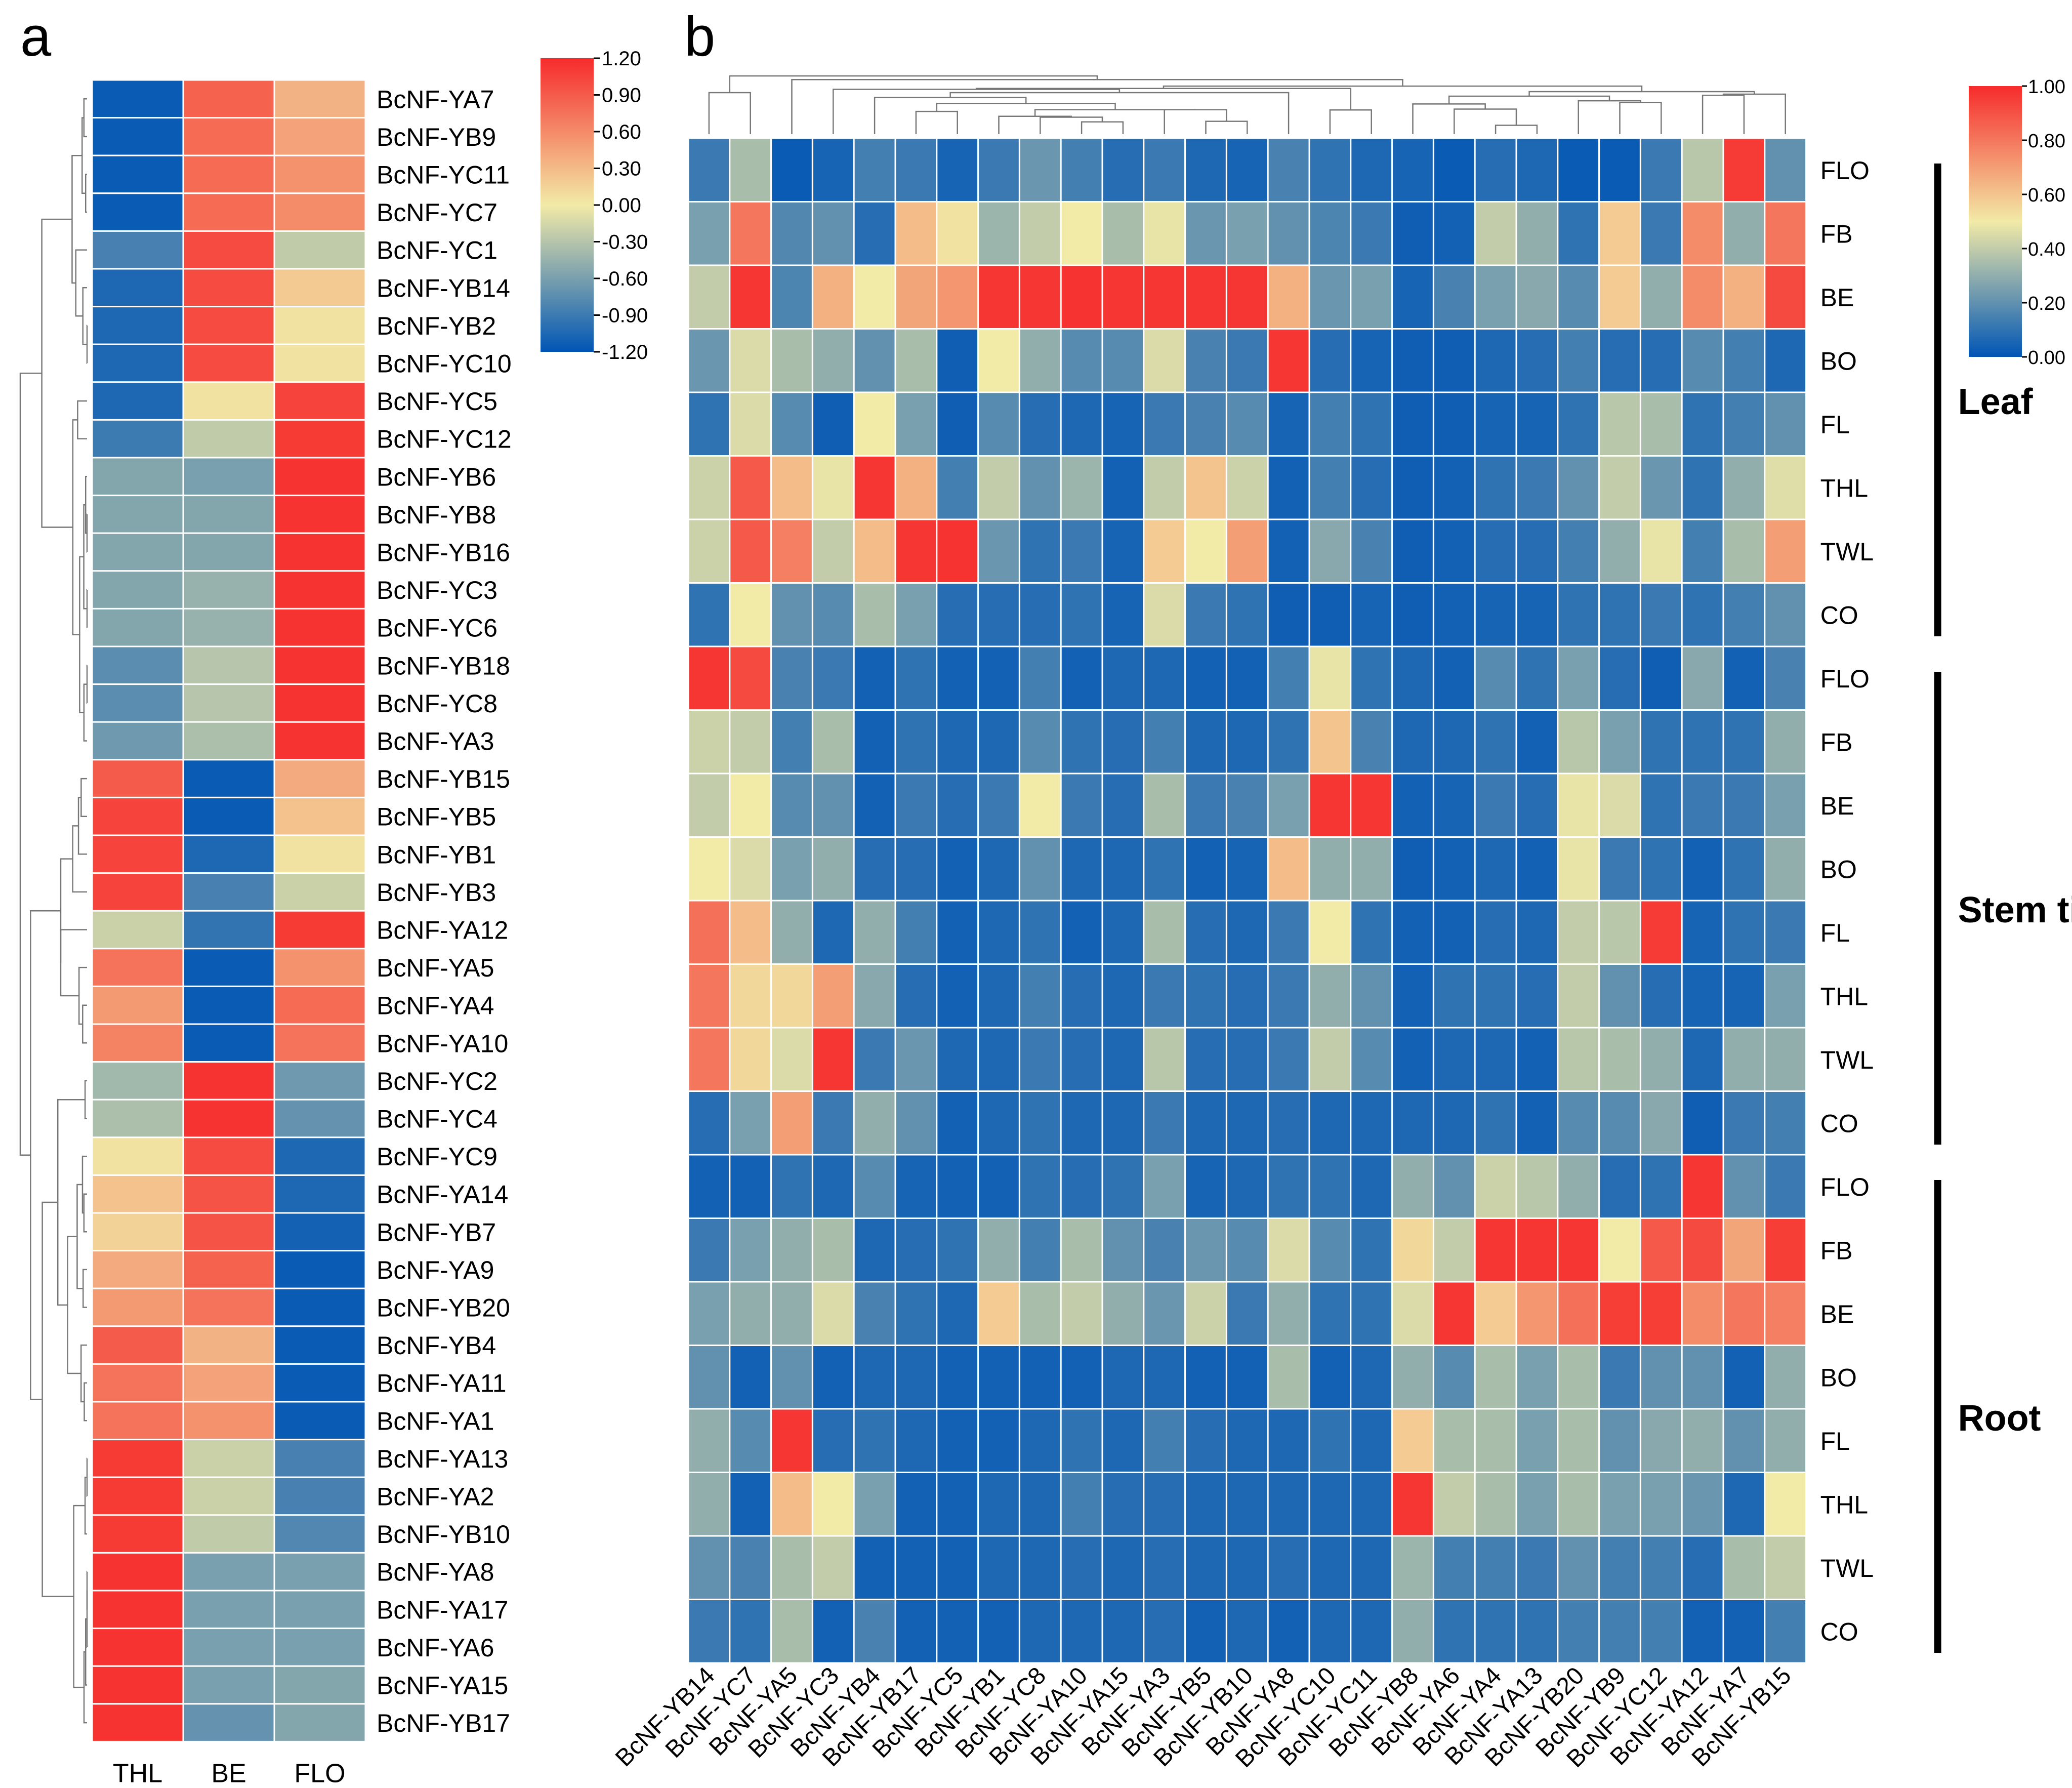 This screenshot has width=2072, height=1788. I want to click on row-label: BcNF-YB20, so click(444, 1308).